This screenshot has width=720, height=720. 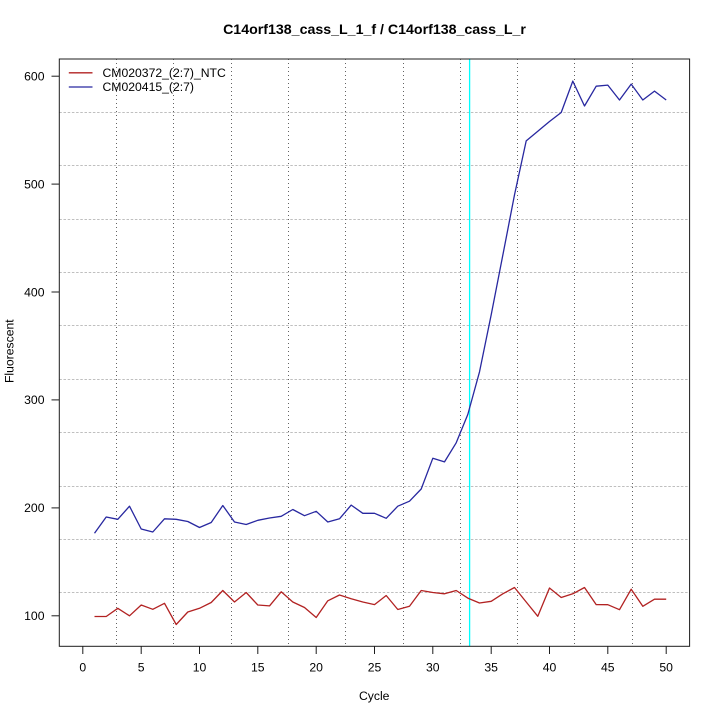 I want to click on svg-text: 600, so click(x=34, y=77).